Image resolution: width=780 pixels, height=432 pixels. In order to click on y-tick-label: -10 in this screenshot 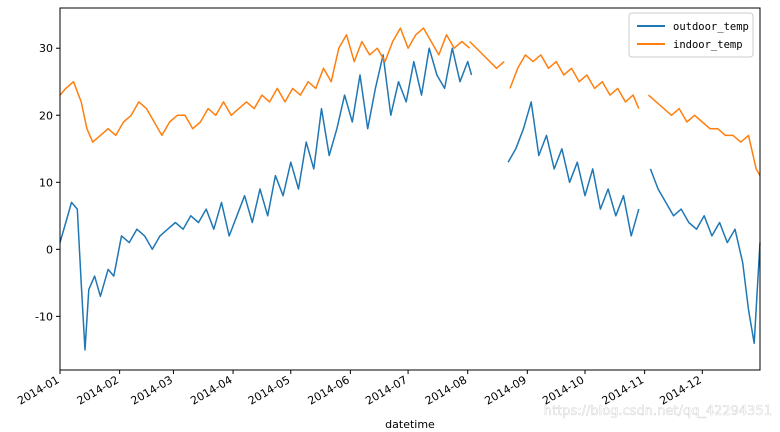, I will do `click(44, 316)`.